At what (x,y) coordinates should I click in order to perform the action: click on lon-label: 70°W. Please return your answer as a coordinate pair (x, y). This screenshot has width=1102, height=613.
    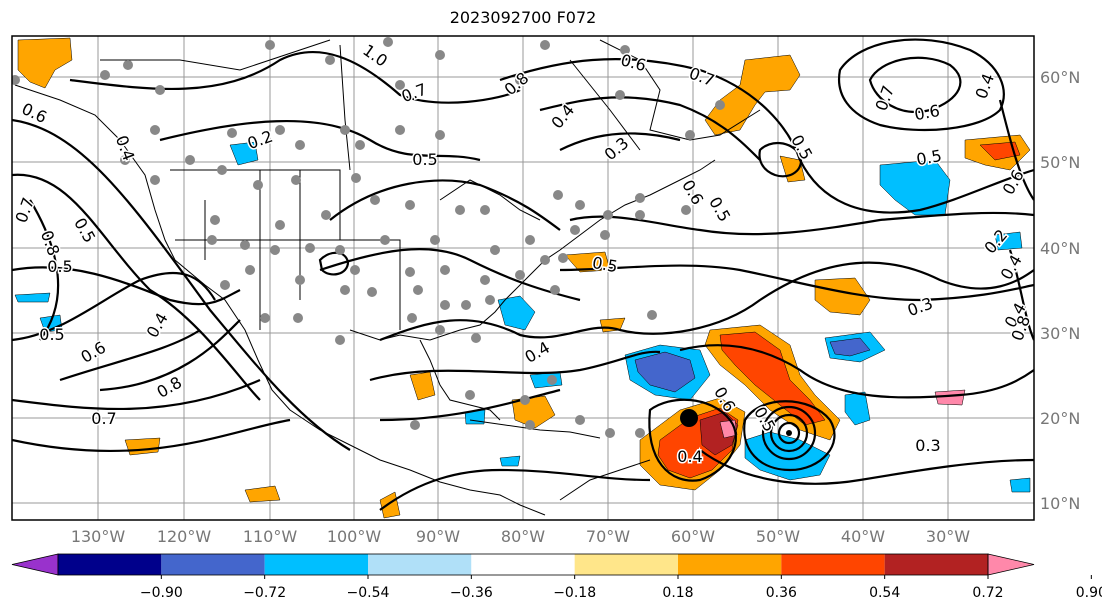
    Looking at the image, I should click on (608, 536).